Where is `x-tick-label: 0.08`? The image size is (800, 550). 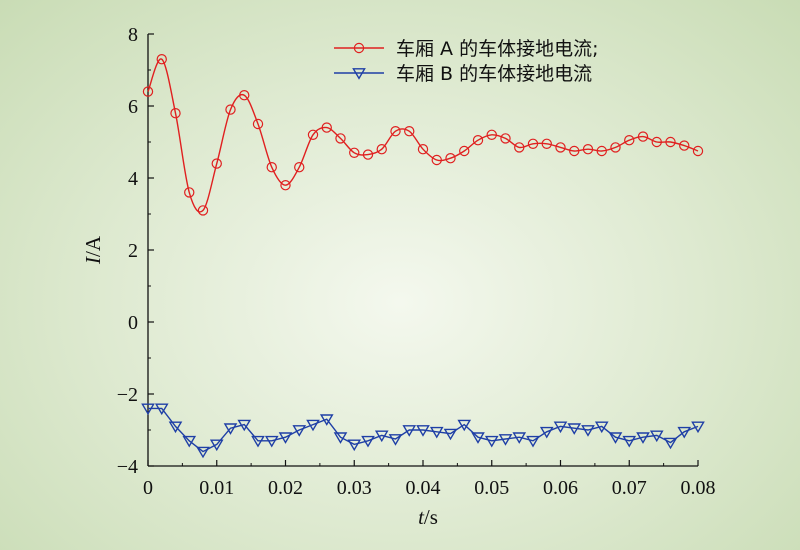 x-tick-label: 0.08 is located at coordinates (698, 488).